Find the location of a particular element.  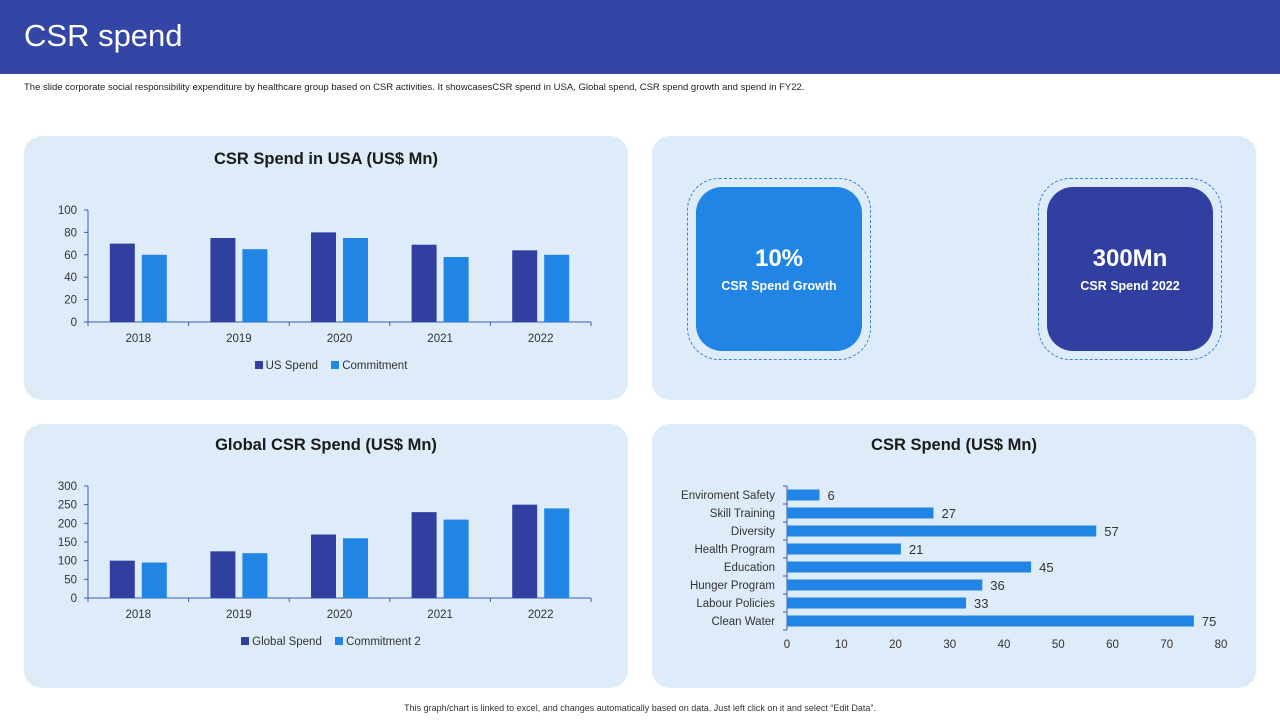

bar-commitment-2-2022 is located at coordinates (557, 553).